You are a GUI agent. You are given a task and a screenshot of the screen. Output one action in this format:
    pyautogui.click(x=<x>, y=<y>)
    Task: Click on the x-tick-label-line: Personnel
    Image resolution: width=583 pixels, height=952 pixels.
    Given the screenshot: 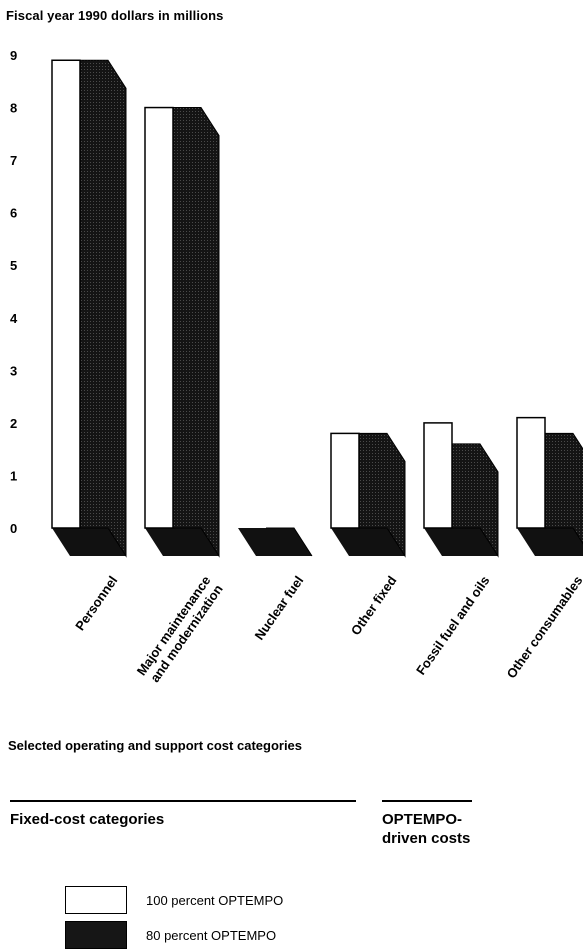 What is the action you would take?
    pyautogui.click(x=96, y=603)
    